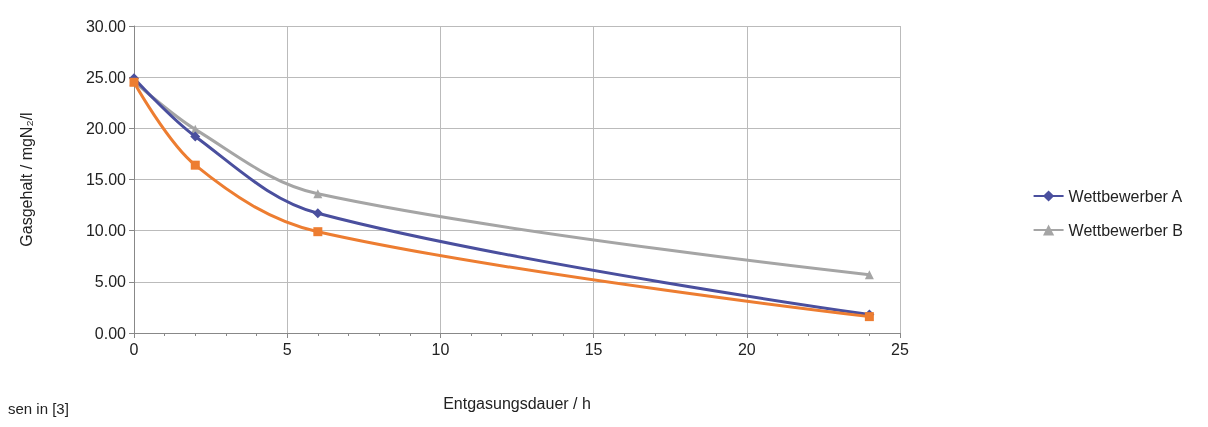 The width and height of the screenshot is (1208, 427). I want to click on y-tick-label: 15.00, so click(106, 179).